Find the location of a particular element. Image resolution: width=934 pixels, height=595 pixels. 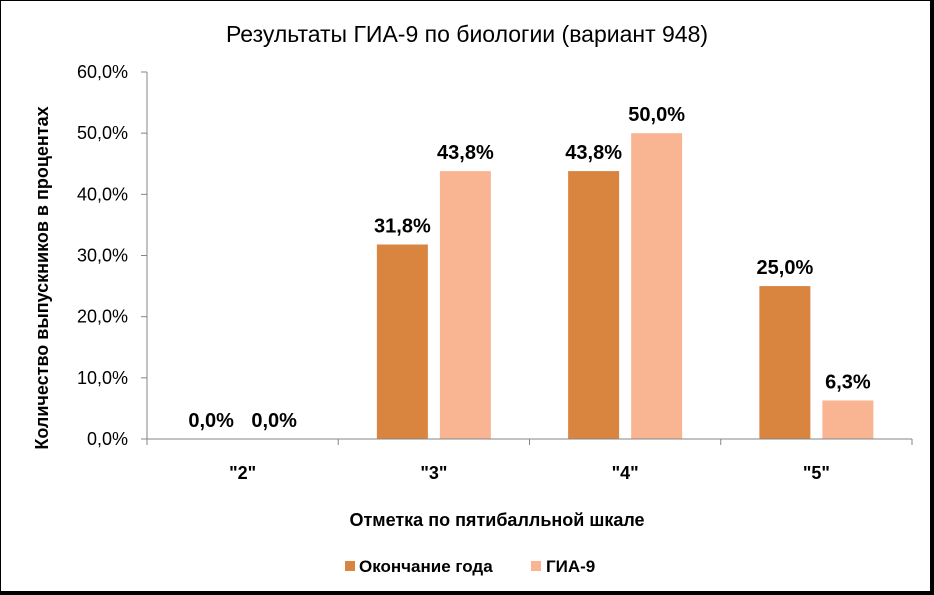

data-label-okonchanie-goda-5: 25,0% is located at coordinates (785, 268).